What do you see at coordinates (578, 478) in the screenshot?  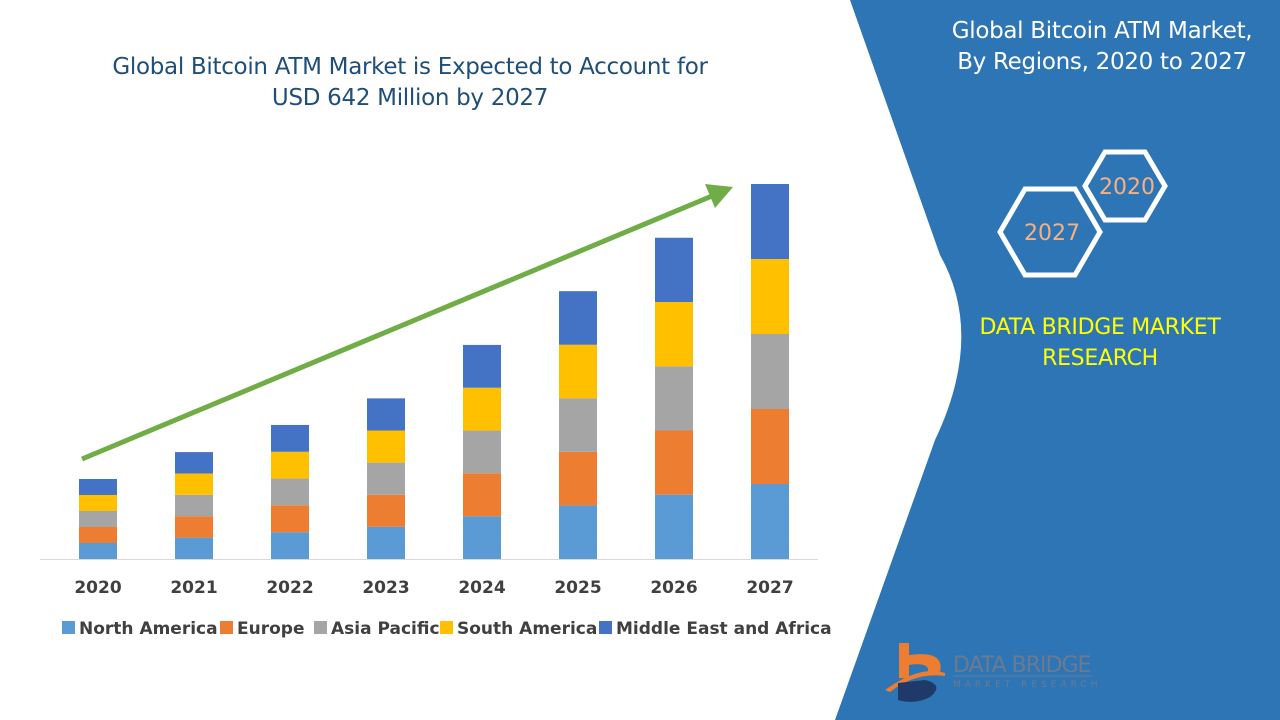 I see `bar-segment-2025-europe` at bounding box center [578, 478].